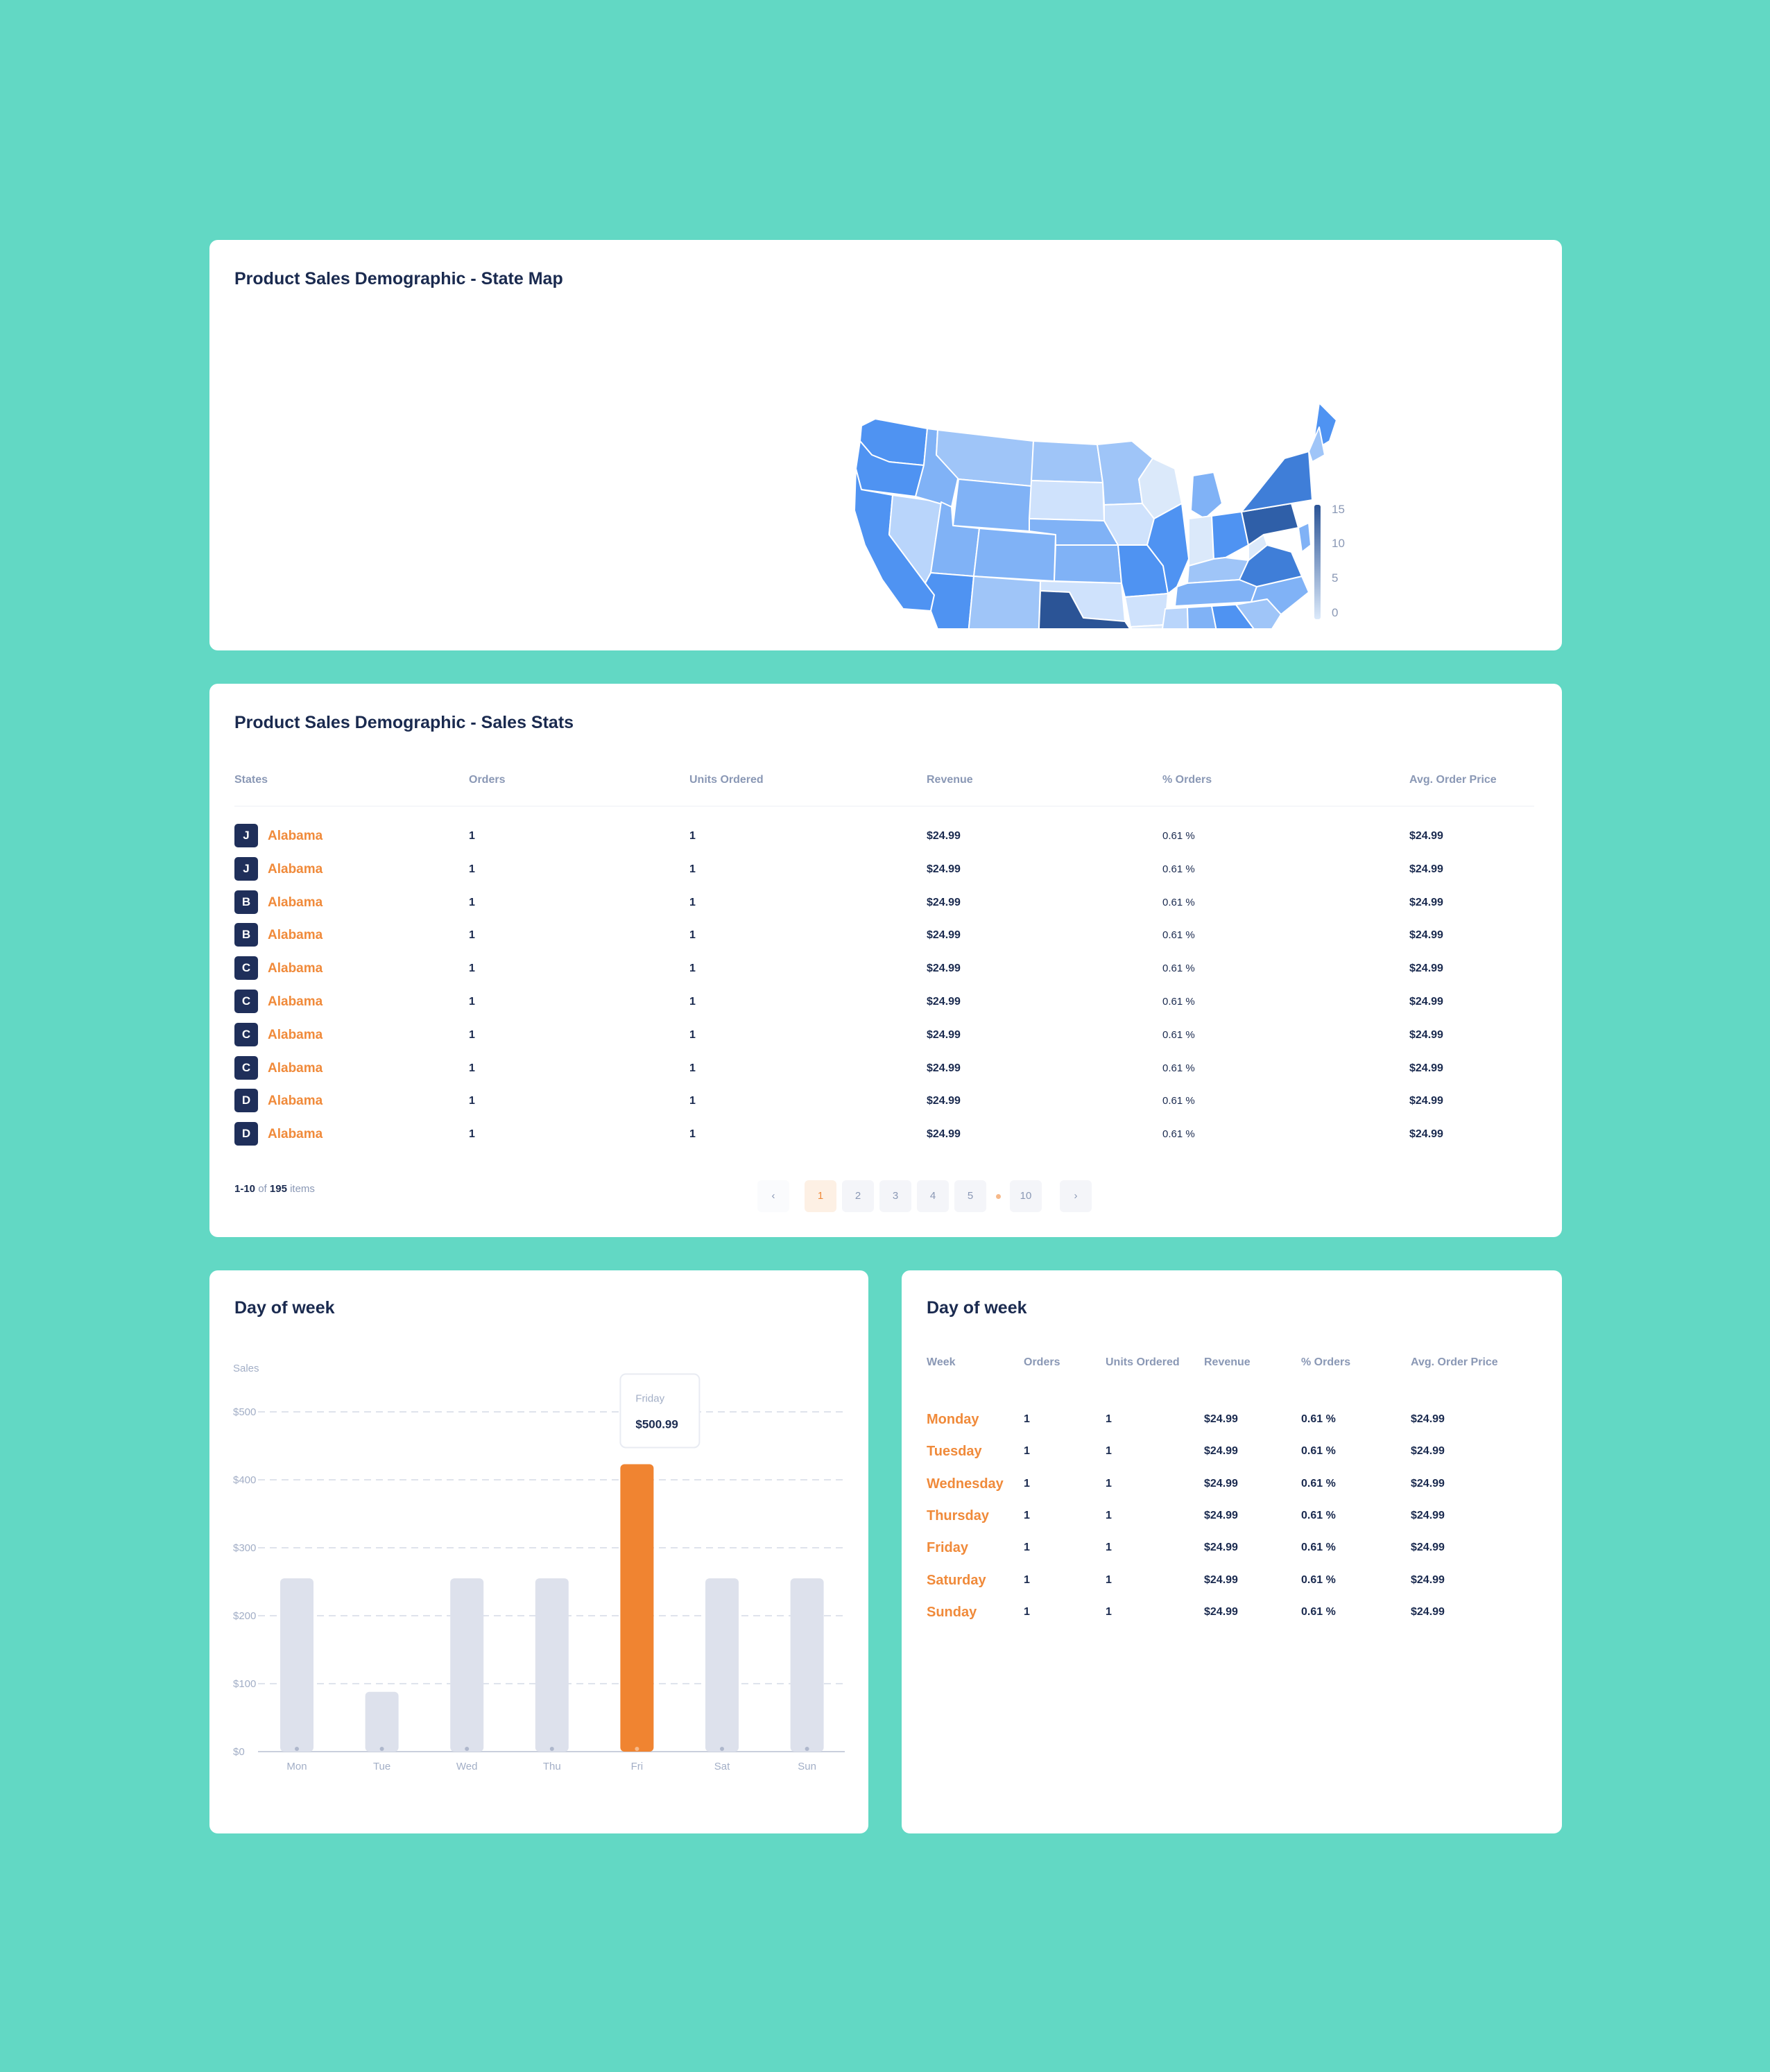 The width and height of the screenshot is (1770, 2072). I want to click on map-state-in, so click(1201, 541).